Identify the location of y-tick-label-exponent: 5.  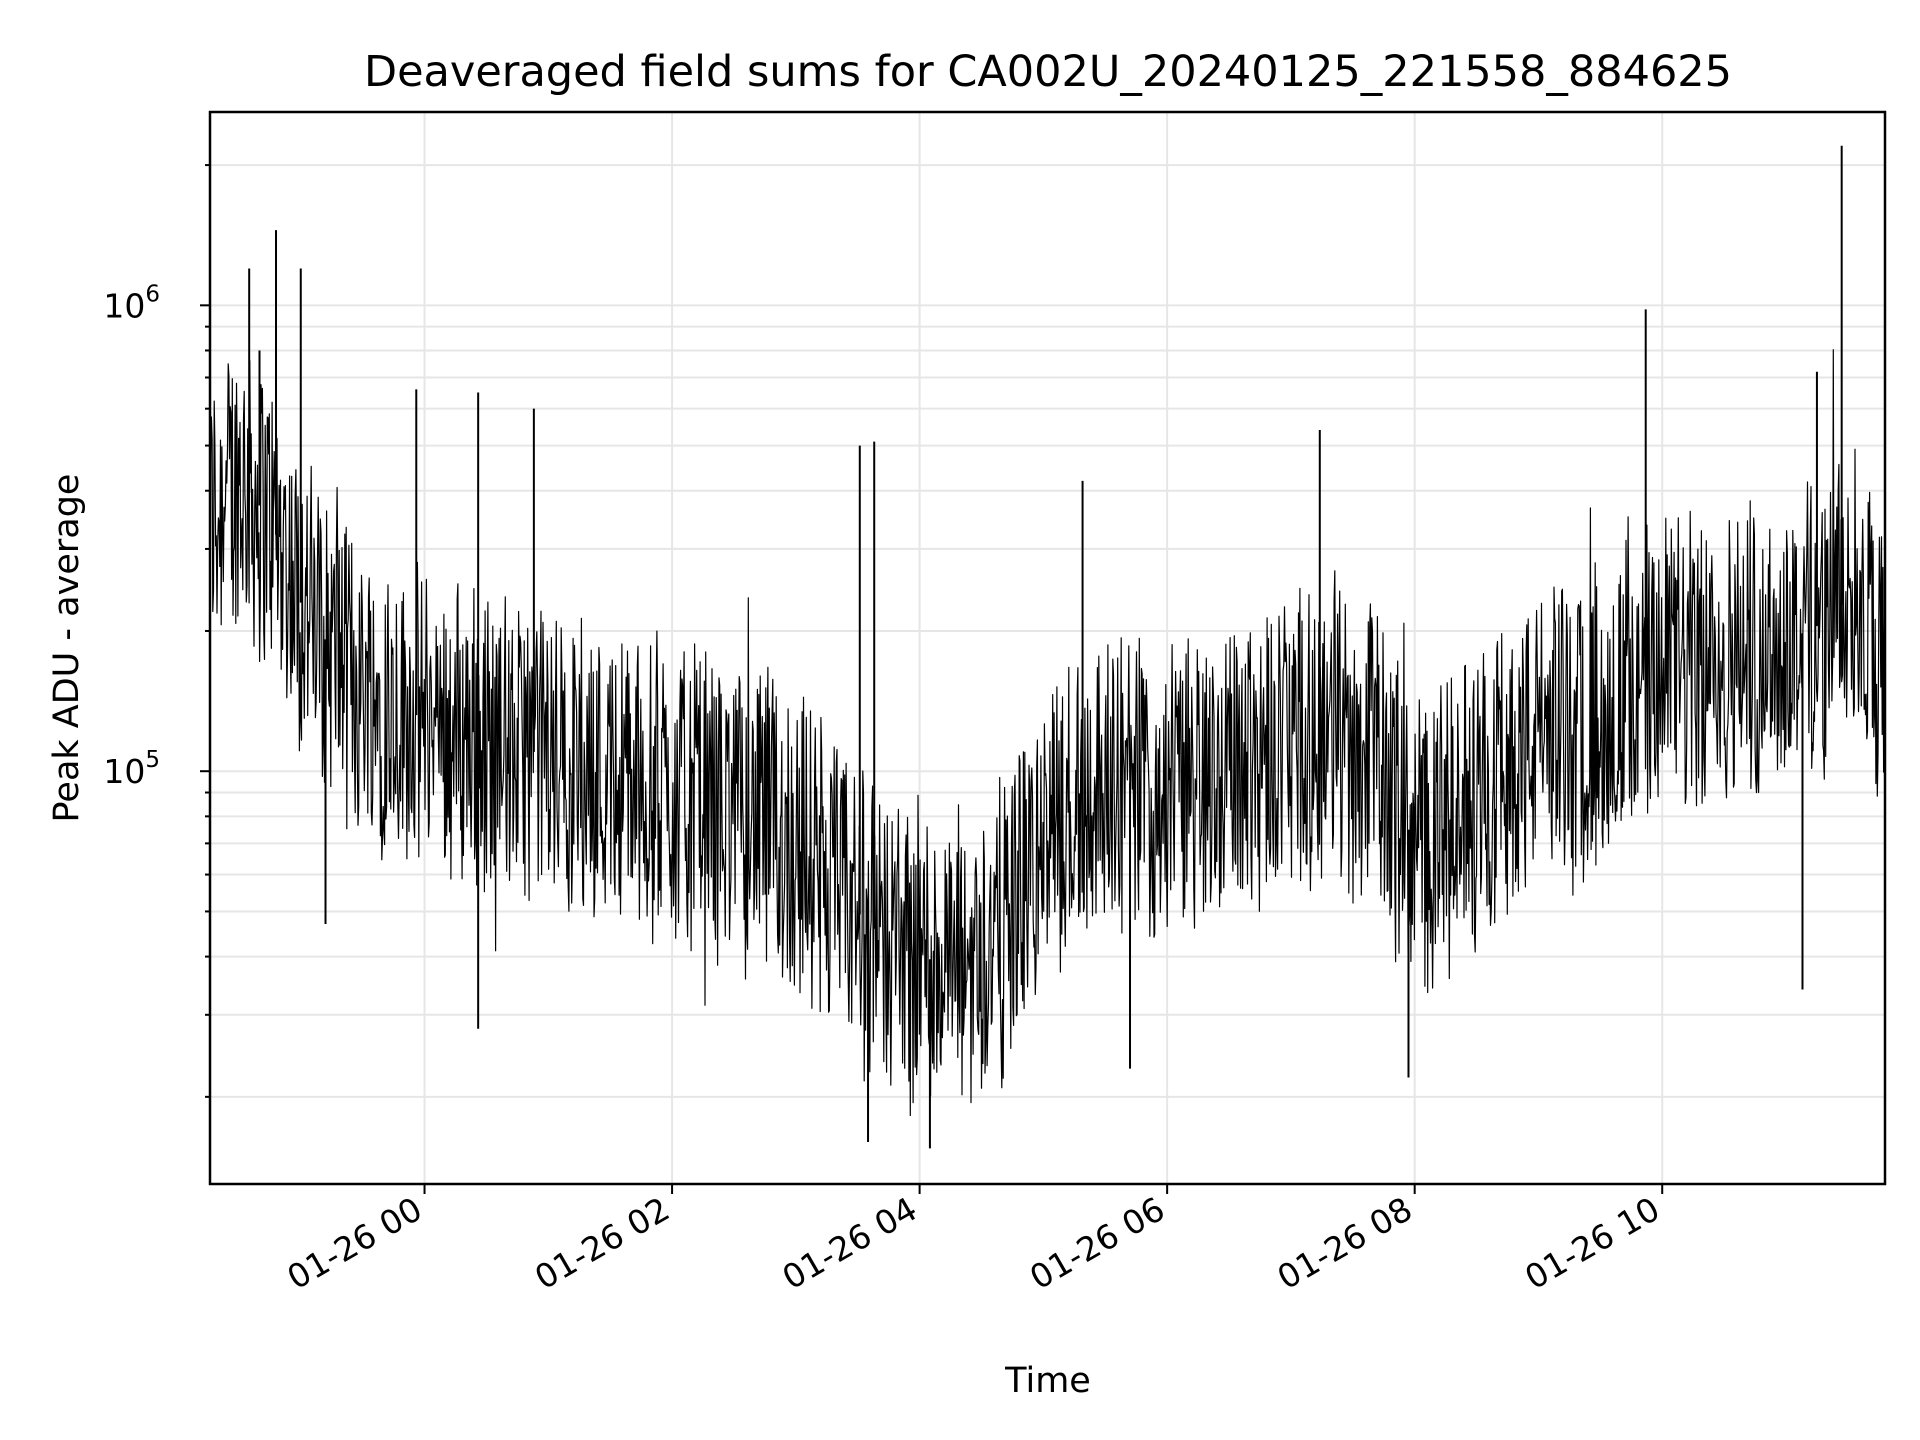
(152, 760).